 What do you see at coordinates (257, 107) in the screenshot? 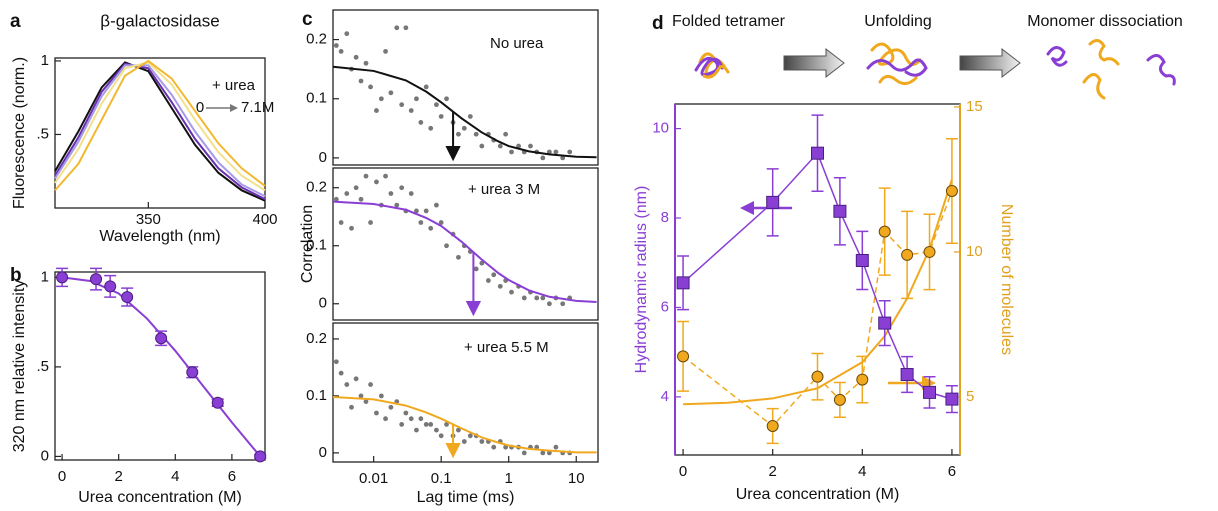
I see `annotation: 7.1M` at bounding box center [257, 107].